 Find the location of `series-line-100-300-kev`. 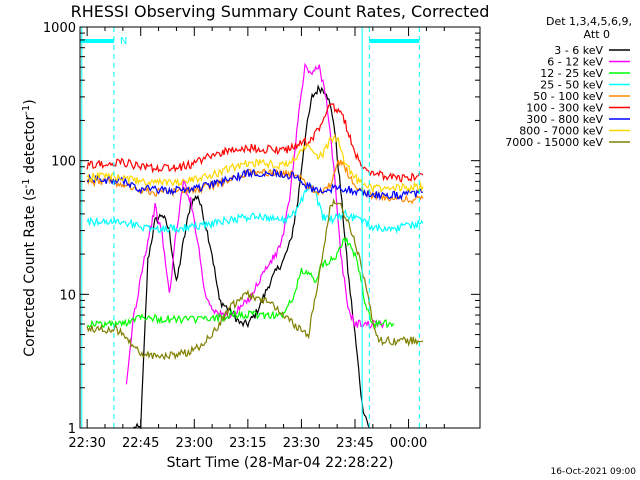

series-line-100-300-kev is located at coordinates (255, 143).